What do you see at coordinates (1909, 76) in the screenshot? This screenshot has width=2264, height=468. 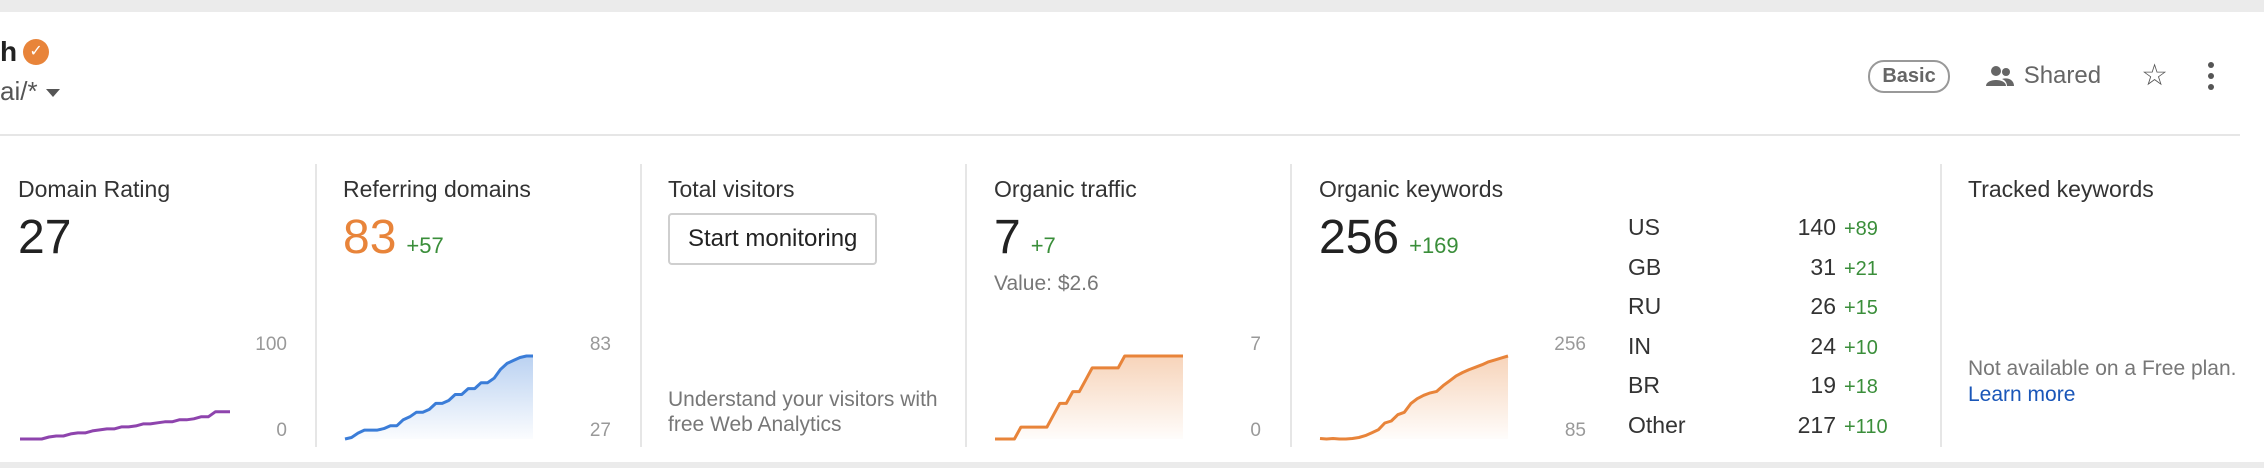 I see `plan-badge: Basic` at bounding box center [1909, 76].